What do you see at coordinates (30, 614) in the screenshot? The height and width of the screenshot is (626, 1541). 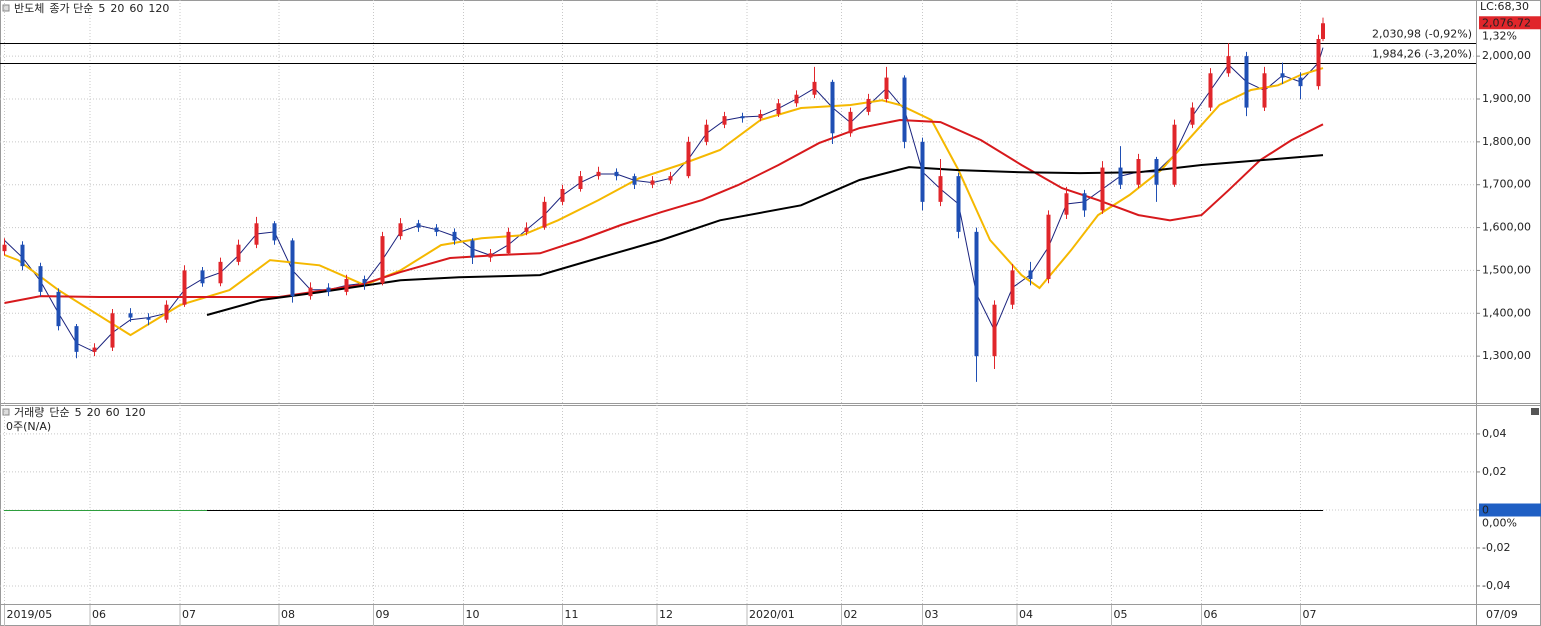 I see `x-tick-label: 2019/05` at bounding box center [30, 614].